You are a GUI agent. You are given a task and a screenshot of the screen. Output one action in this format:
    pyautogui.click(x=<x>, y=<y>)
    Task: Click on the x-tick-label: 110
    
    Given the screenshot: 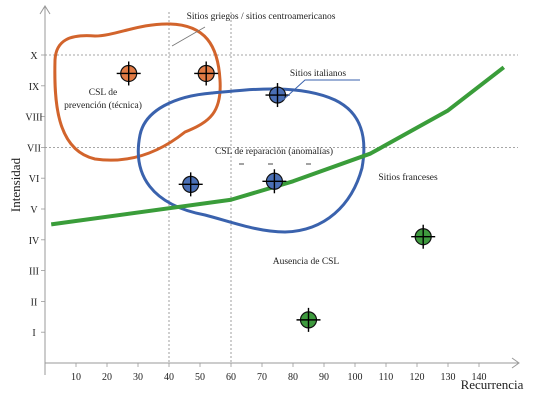 What is the action you would take?
    pyautogui.click(x=386, y=377)
    